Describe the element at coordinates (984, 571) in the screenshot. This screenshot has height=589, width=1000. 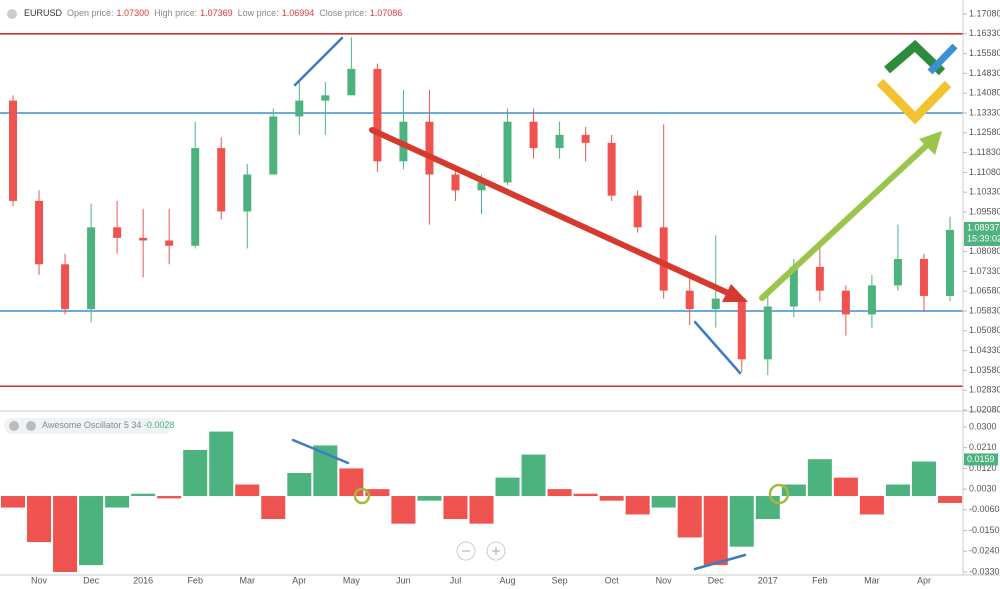
I see `y-tick-label: -0.0330` at that location.